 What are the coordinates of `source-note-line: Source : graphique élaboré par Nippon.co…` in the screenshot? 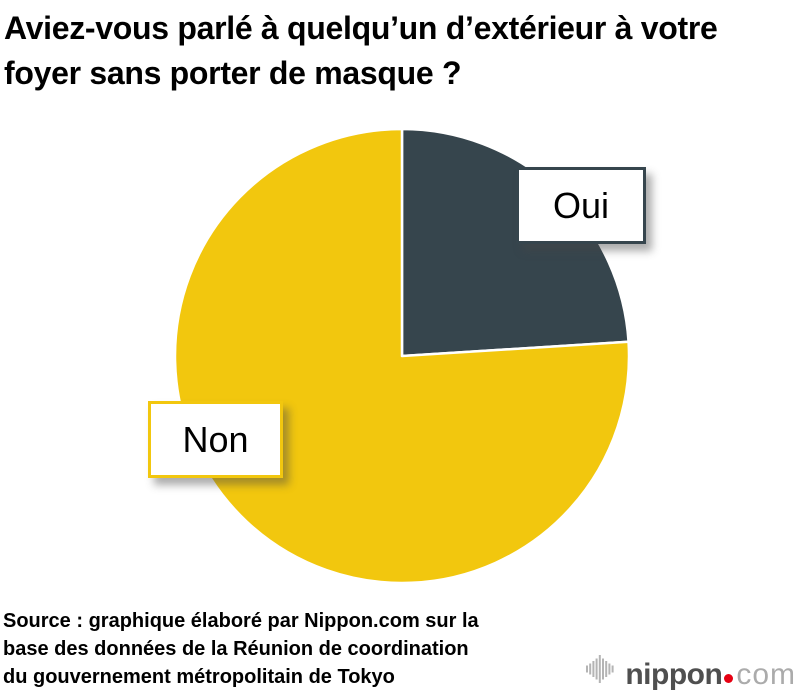 It's located at (241, 621).